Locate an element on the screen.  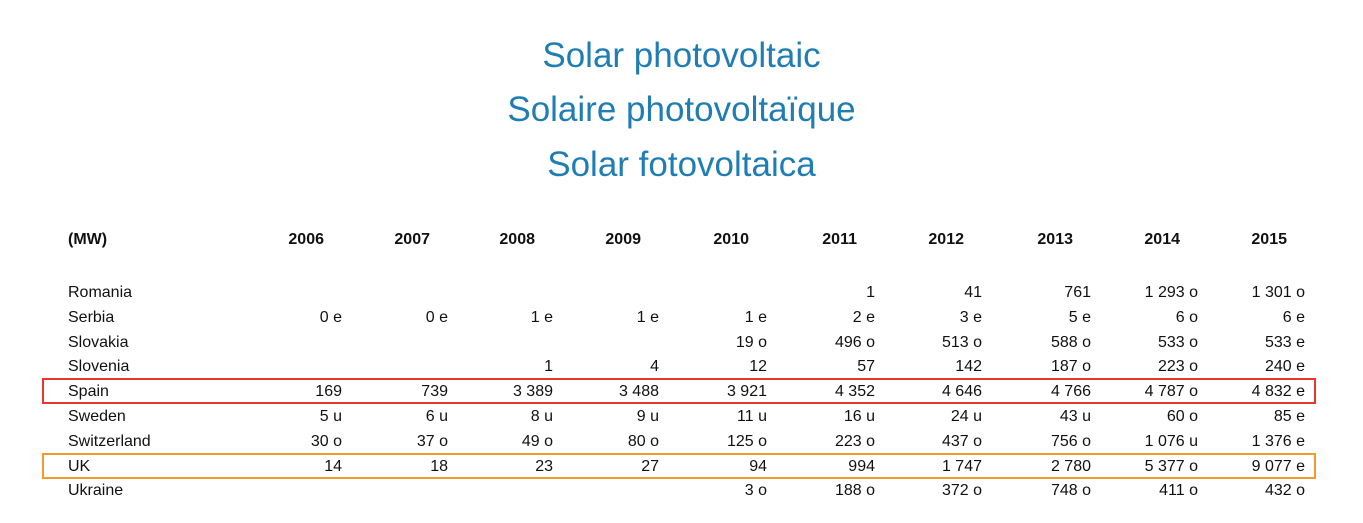
table-cell: 14 is located at coordinates (333, 466).